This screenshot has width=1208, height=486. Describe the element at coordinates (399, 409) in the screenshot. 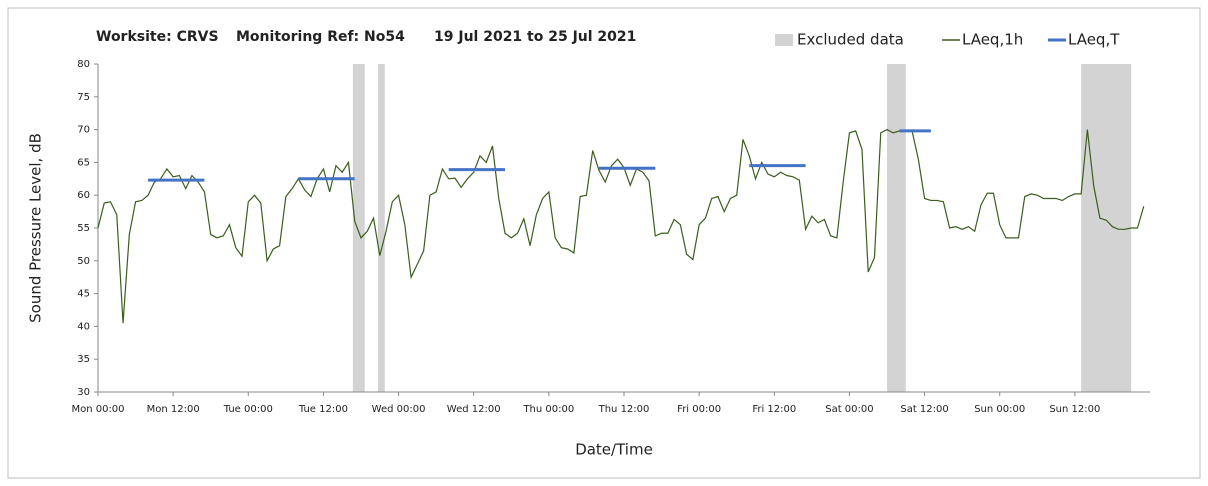

I see `x-tick-label: Wed 00:00` at that location.